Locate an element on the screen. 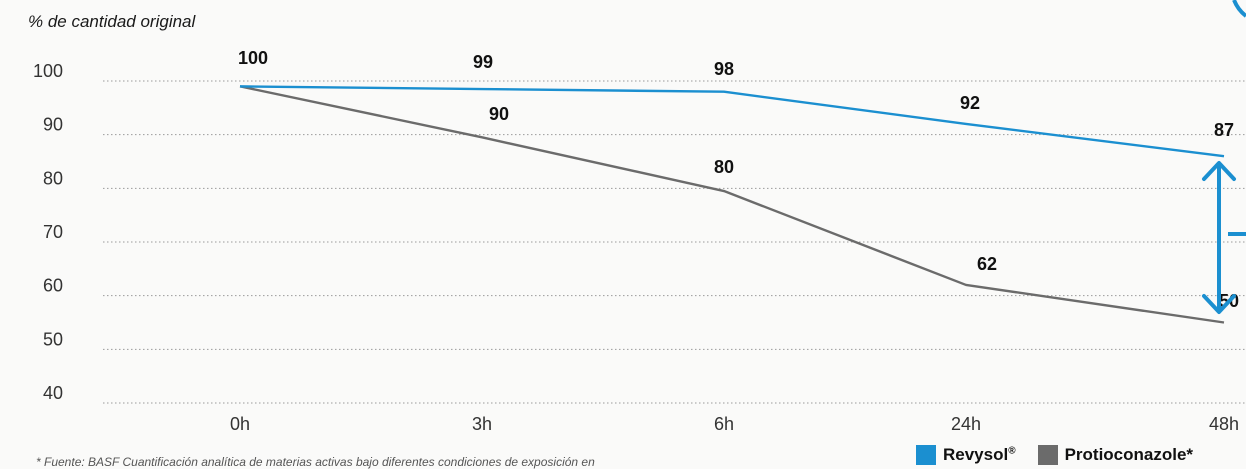 This screenshot has height=469, width=1246. bracket-arrowhead-down is located at coordinates (1219, 304).